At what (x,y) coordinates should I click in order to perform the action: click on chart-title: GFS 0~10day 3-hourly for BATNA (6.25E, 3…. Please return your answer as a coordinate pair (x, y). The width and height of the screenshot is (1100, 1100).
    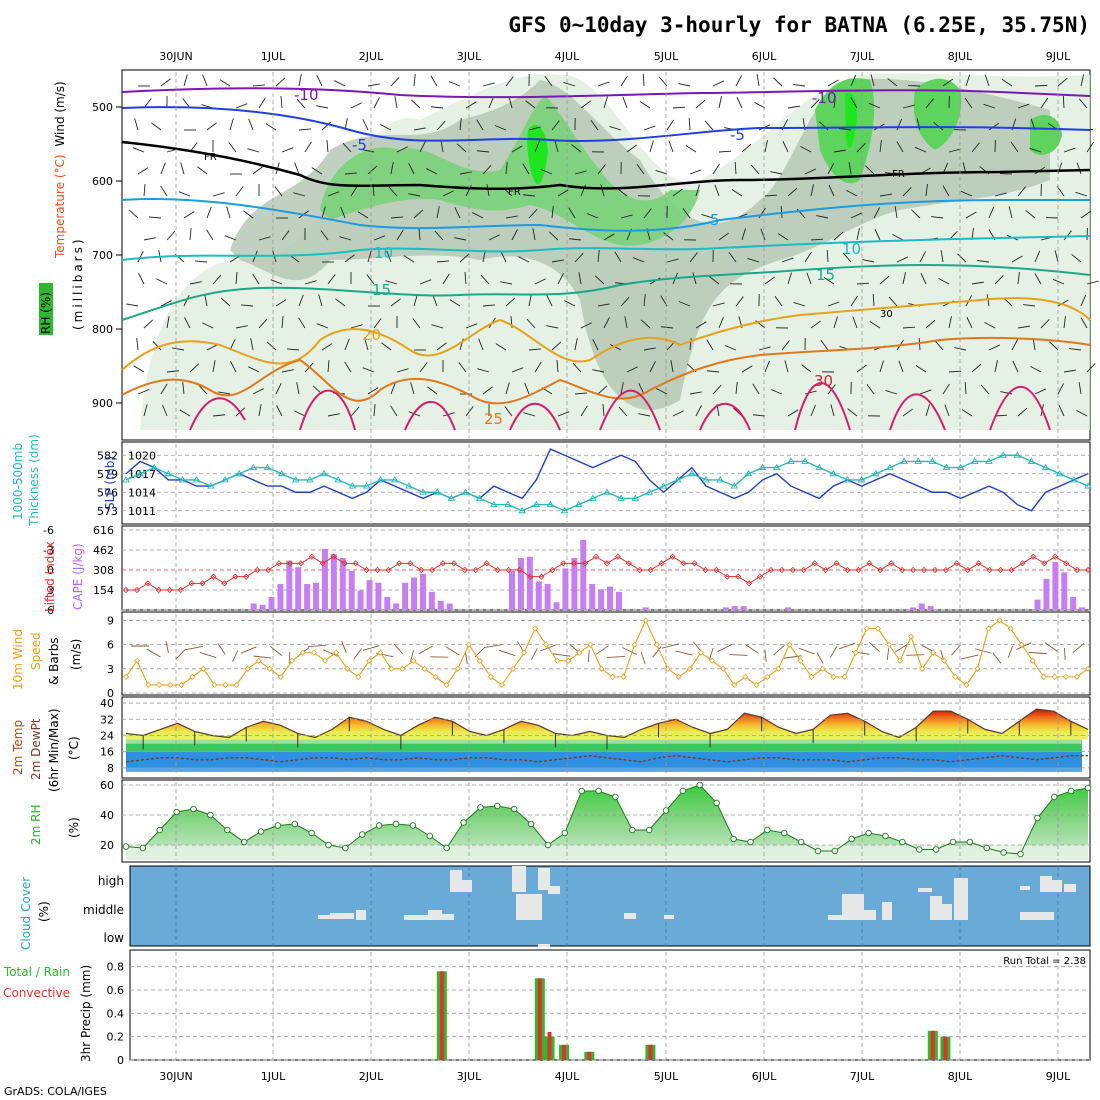
    Looking at the image, I should click on (799, 25).